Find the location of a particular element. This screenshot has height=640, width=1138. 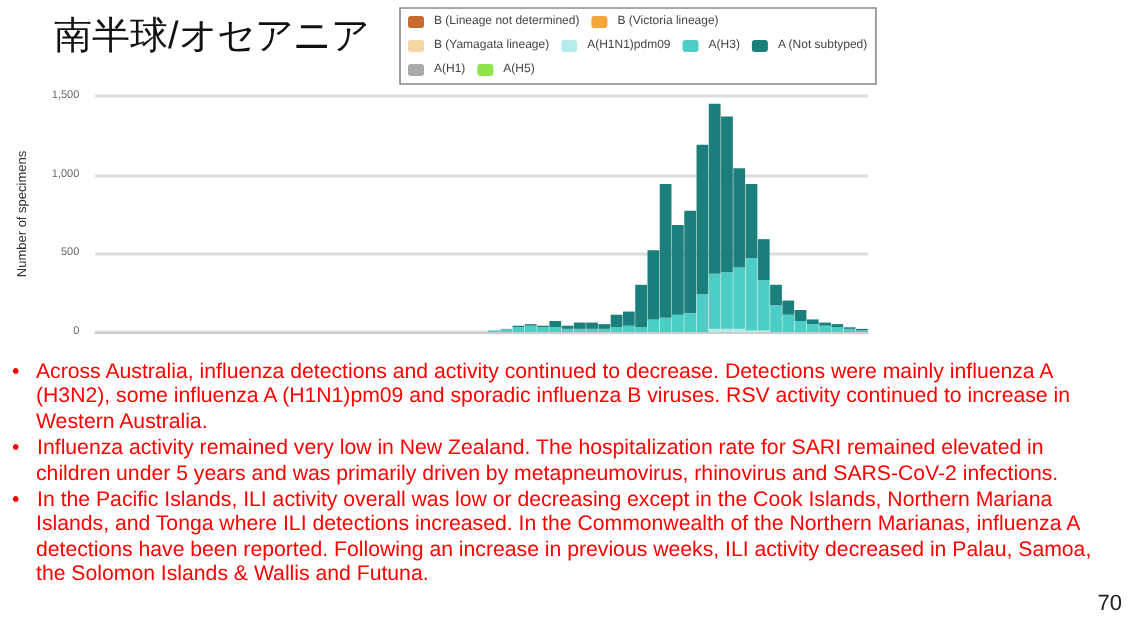

text: • Influenza activity remained very low in New Zealand. The hospitalization rate for SARI remained elevated in children under 5 years and was primarily driven by metapneumovirus, rhinovirus and SARS-CoV-2 infections. is located at coordinates (536, 461).